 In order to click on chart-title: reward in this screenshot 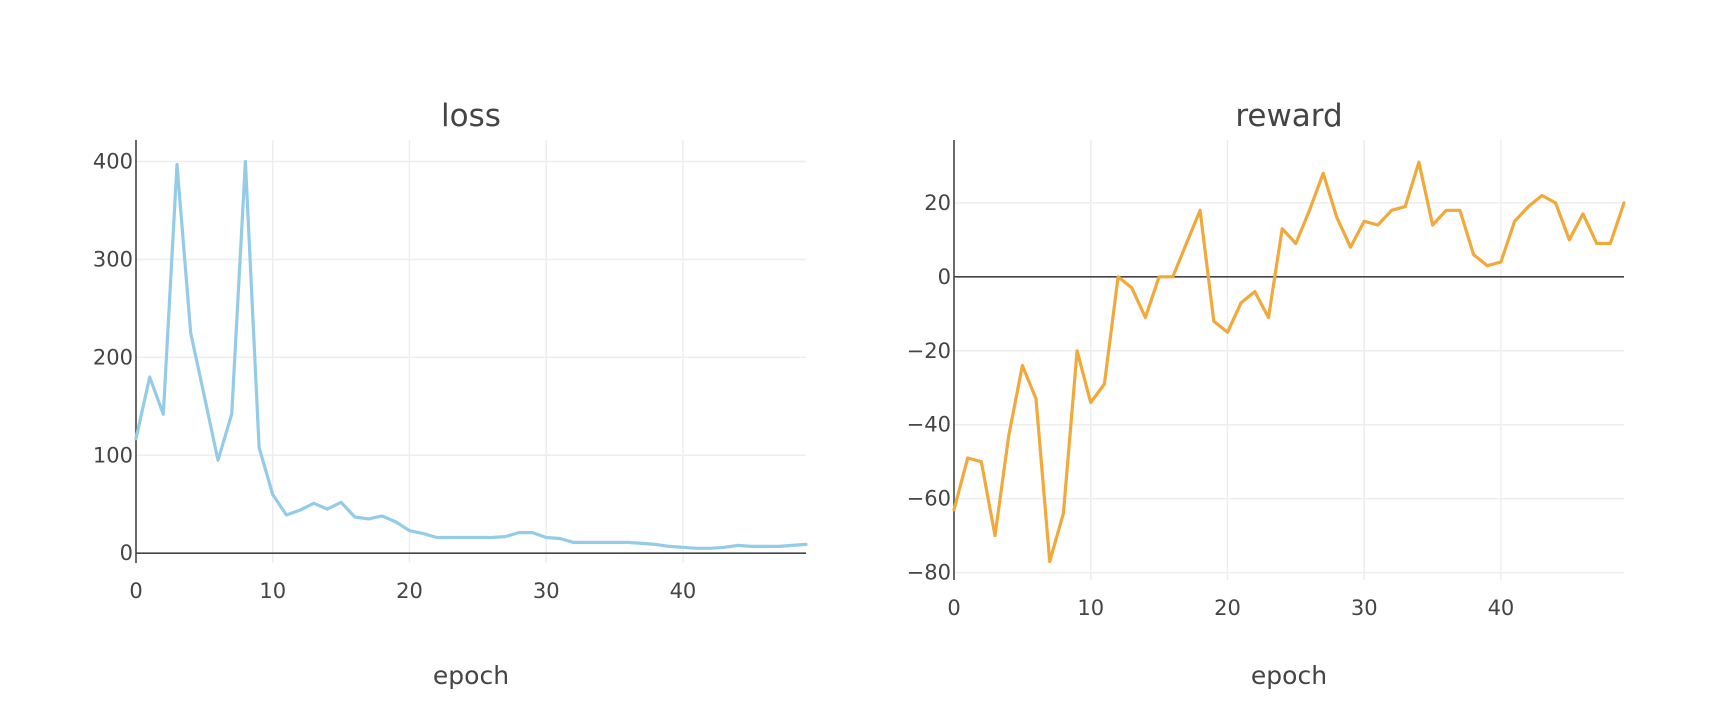, I will do `click(1288, 116)`.